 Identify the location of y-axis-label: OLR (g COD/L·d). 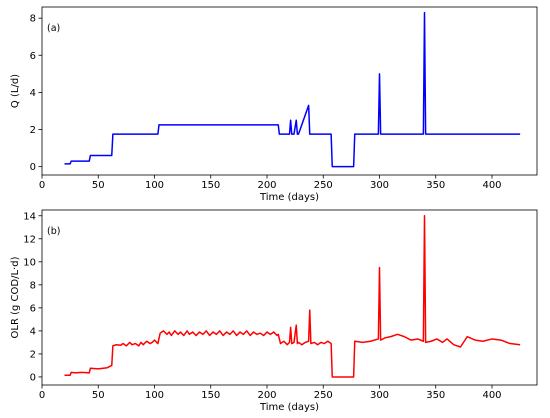
(15, 297).